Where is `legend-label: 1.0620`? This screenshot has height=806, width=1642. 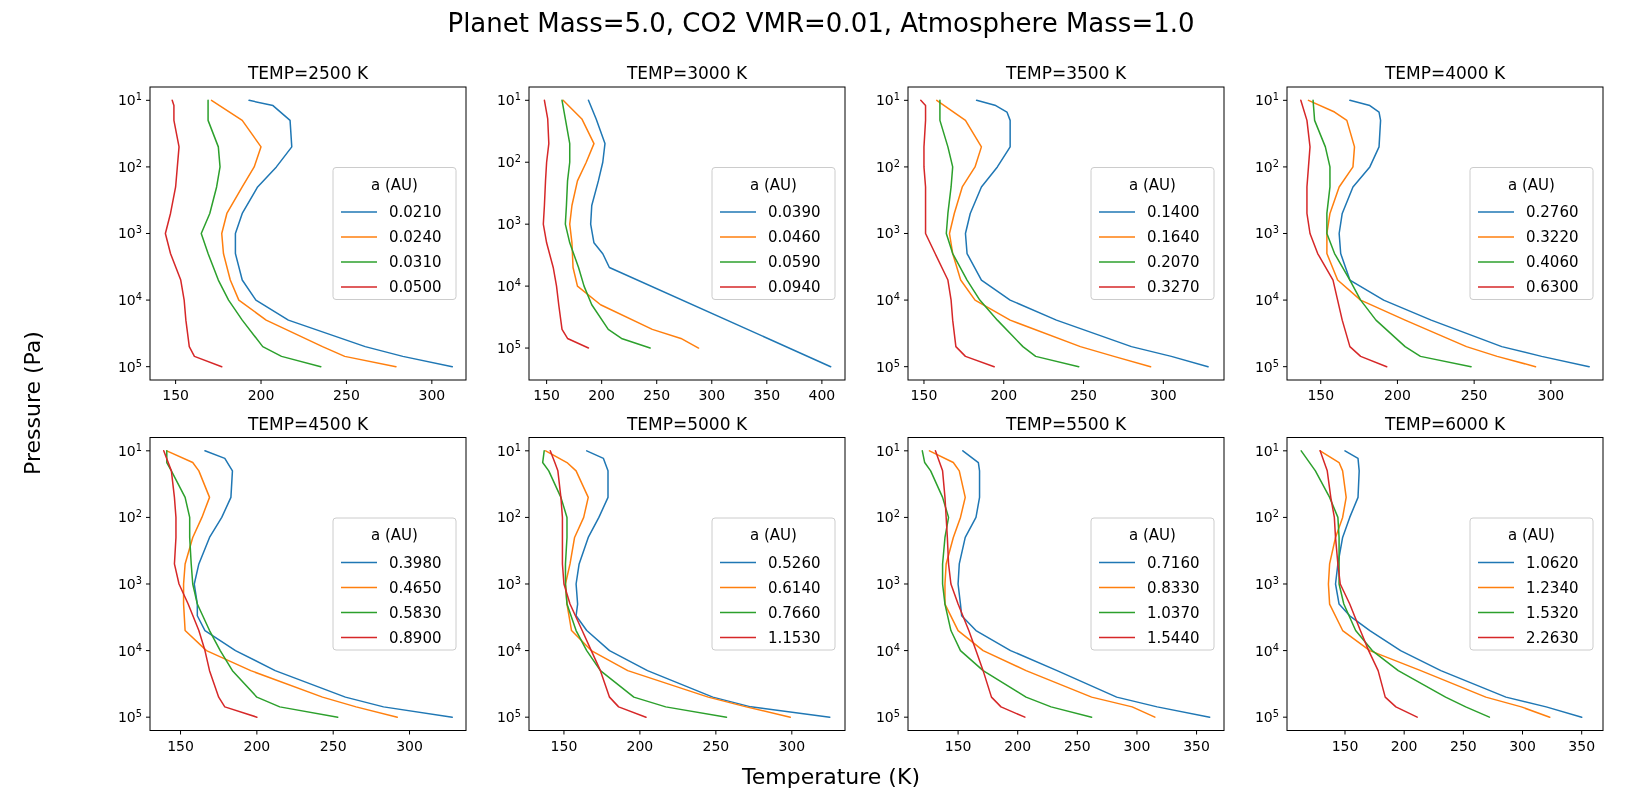
legend-label: 1.0620 is located at coordinates (1552, 562).